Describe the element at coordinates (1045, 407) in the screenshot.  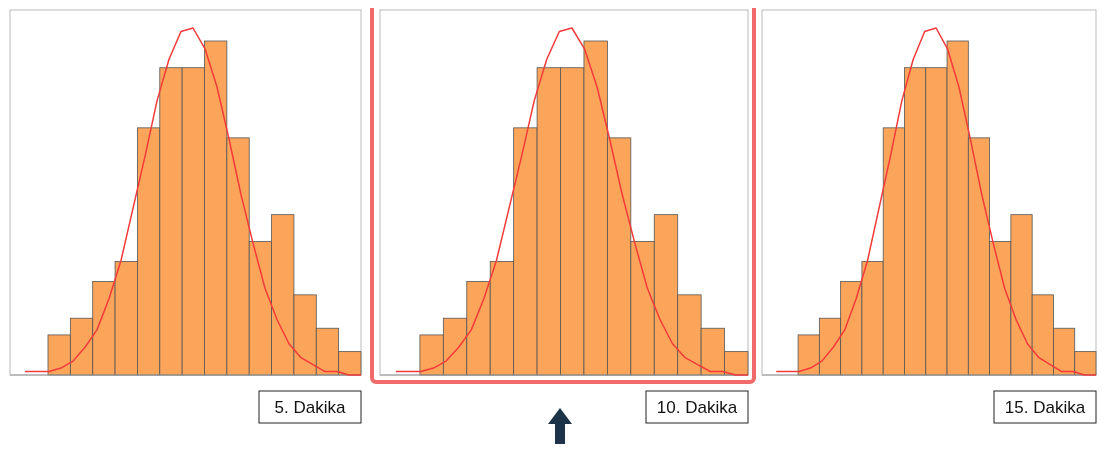
I see `text: 15. Dakika` at that location.